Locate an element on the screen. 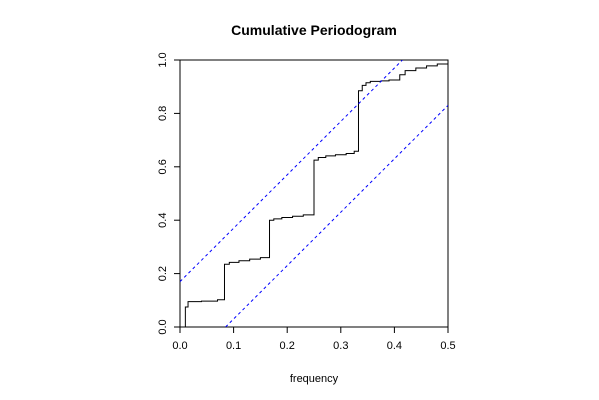 Image resolution: width=599 pixels, height=400 pixels. y-tick-label: 0.0 is located at coordinates (163, 326).